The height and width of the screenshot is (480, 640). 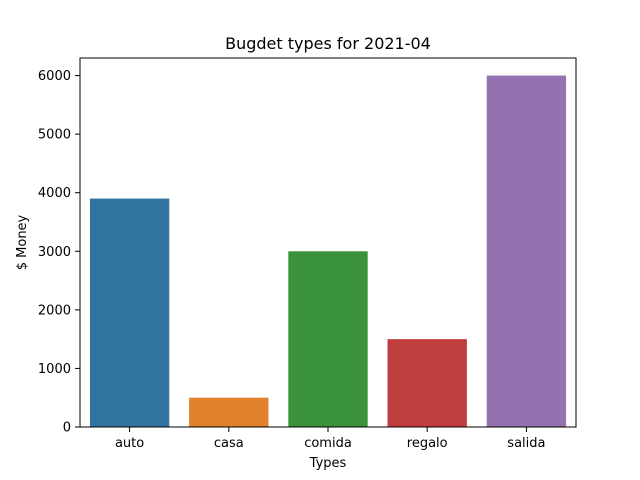 I want to click on x-tick-label-salida: salida, so click(x=526, y=443).